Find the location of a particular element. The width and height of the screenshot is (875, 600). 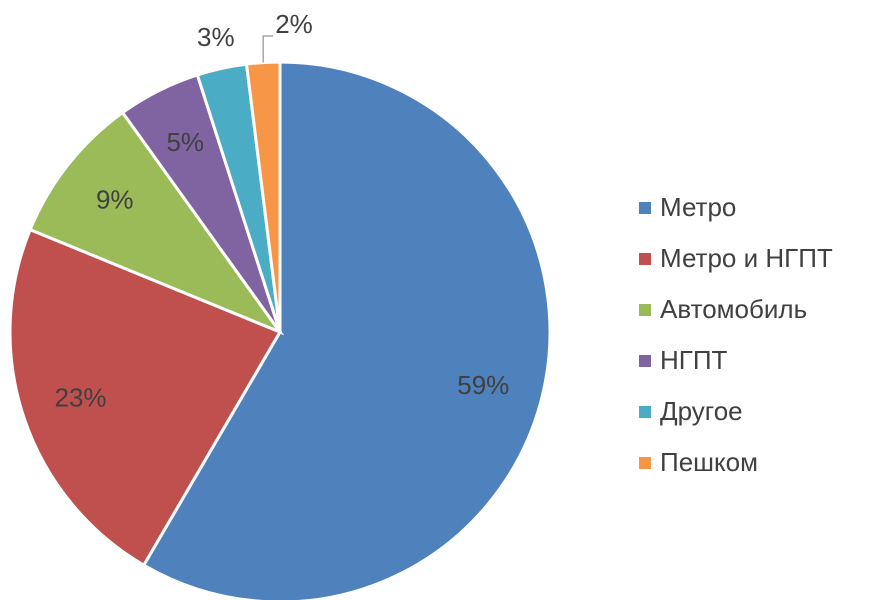

legend-label: Другое is located at coordinates (701, 411).